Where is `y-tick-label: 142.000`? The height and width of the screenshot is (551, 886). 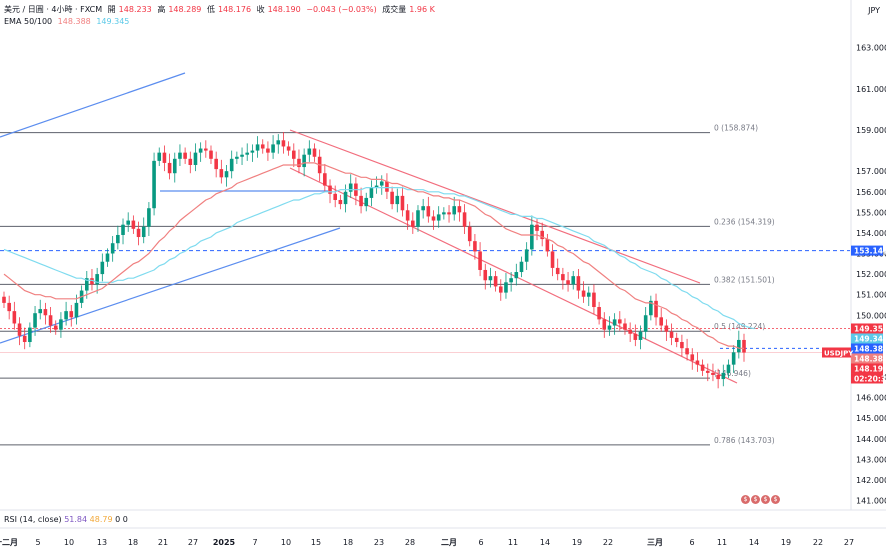
y-tick-label: 142.000 is located at coordinates (871, 480).